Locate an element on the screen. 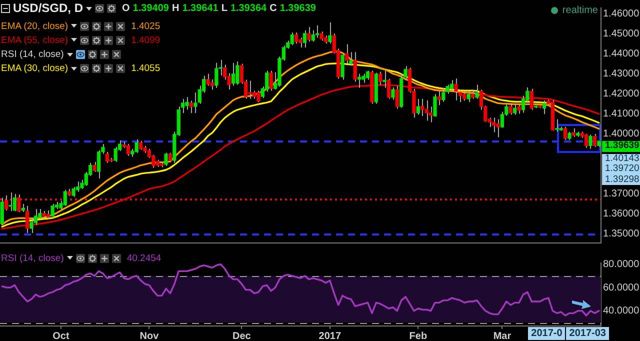 The image size is (640, 341). text: 1.39720 is located at coordinates (621, 168).